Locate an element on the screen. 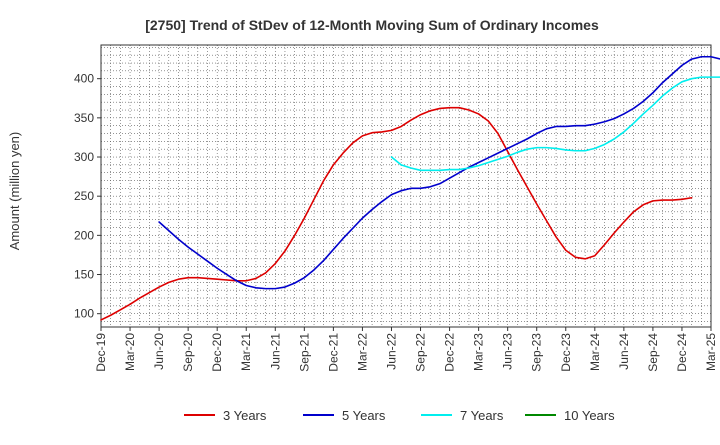 The image size is (720, 445). y-tick-label: 100 is located at coordinates (84, 314).